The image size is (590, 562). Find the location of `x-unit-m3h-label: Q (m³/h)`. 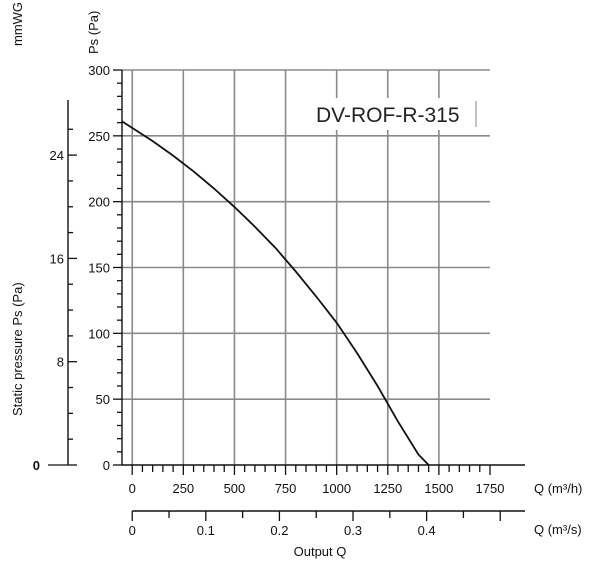

x-unit-m3h-label: Q (m³/h) is located at coordinates (558, 488).